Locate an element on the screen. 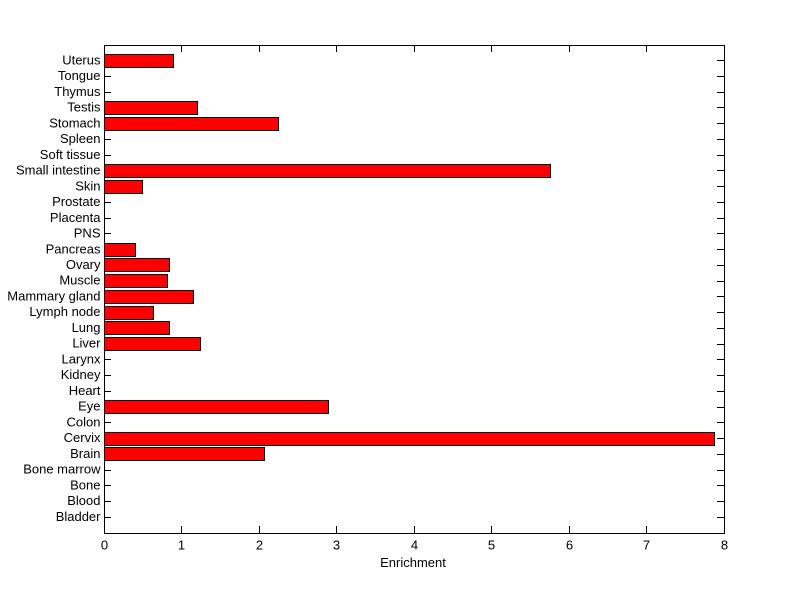 The image size is (800, 599). svg-text: 8 is located at coordinates (724, 545).